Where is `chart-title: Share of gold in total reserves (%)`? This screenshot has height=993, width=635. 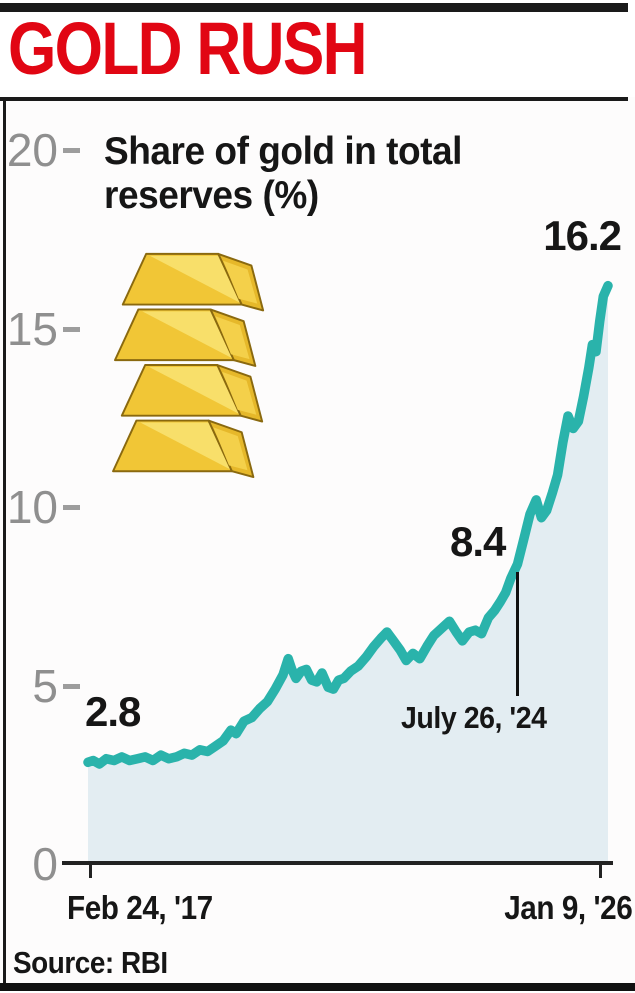 chart-title: Share of gold in total reserves (%) is located at coordinates (308, 174).